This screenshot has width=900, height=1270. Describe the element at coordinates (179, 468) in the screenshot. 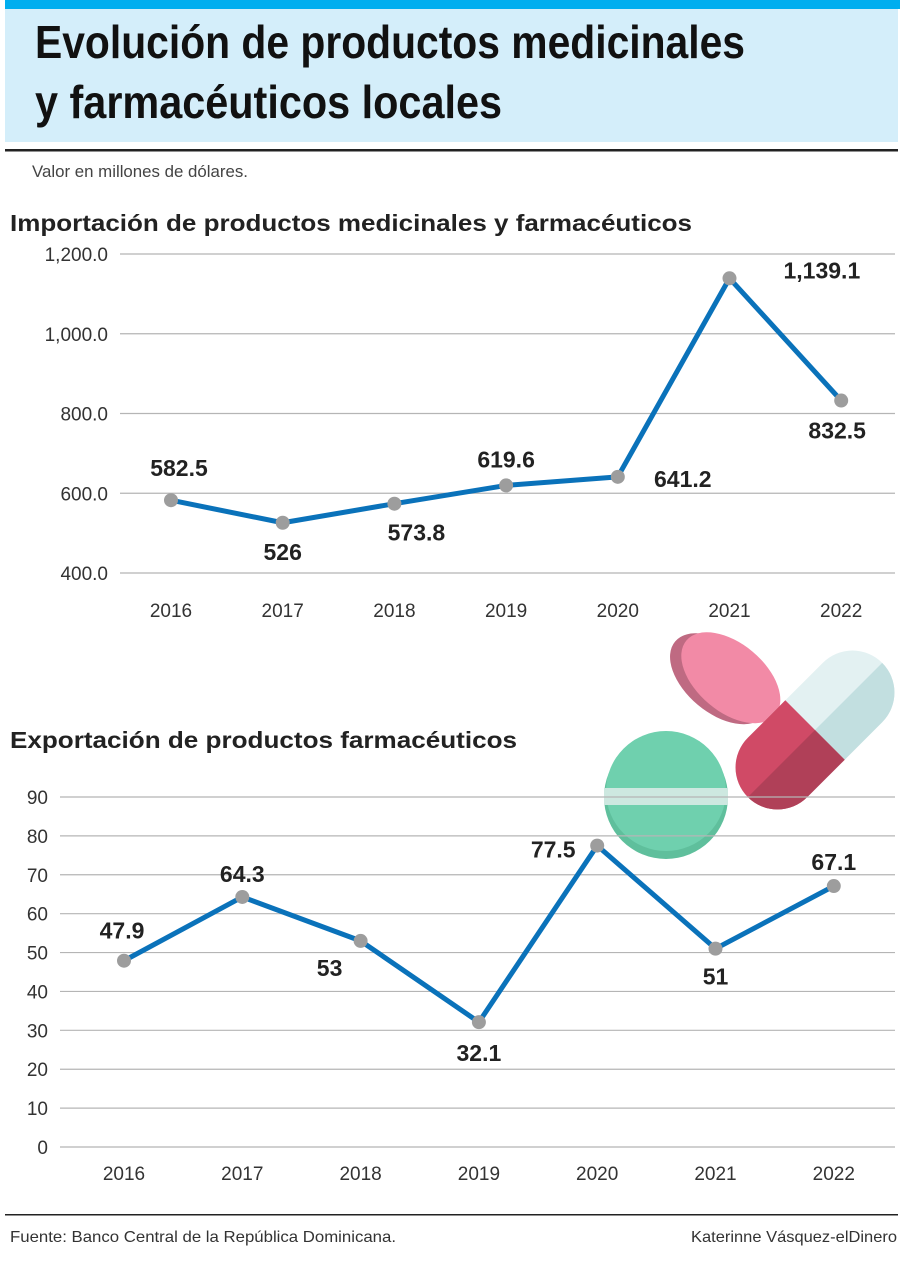

I see `data-label: 582.5` at that location.